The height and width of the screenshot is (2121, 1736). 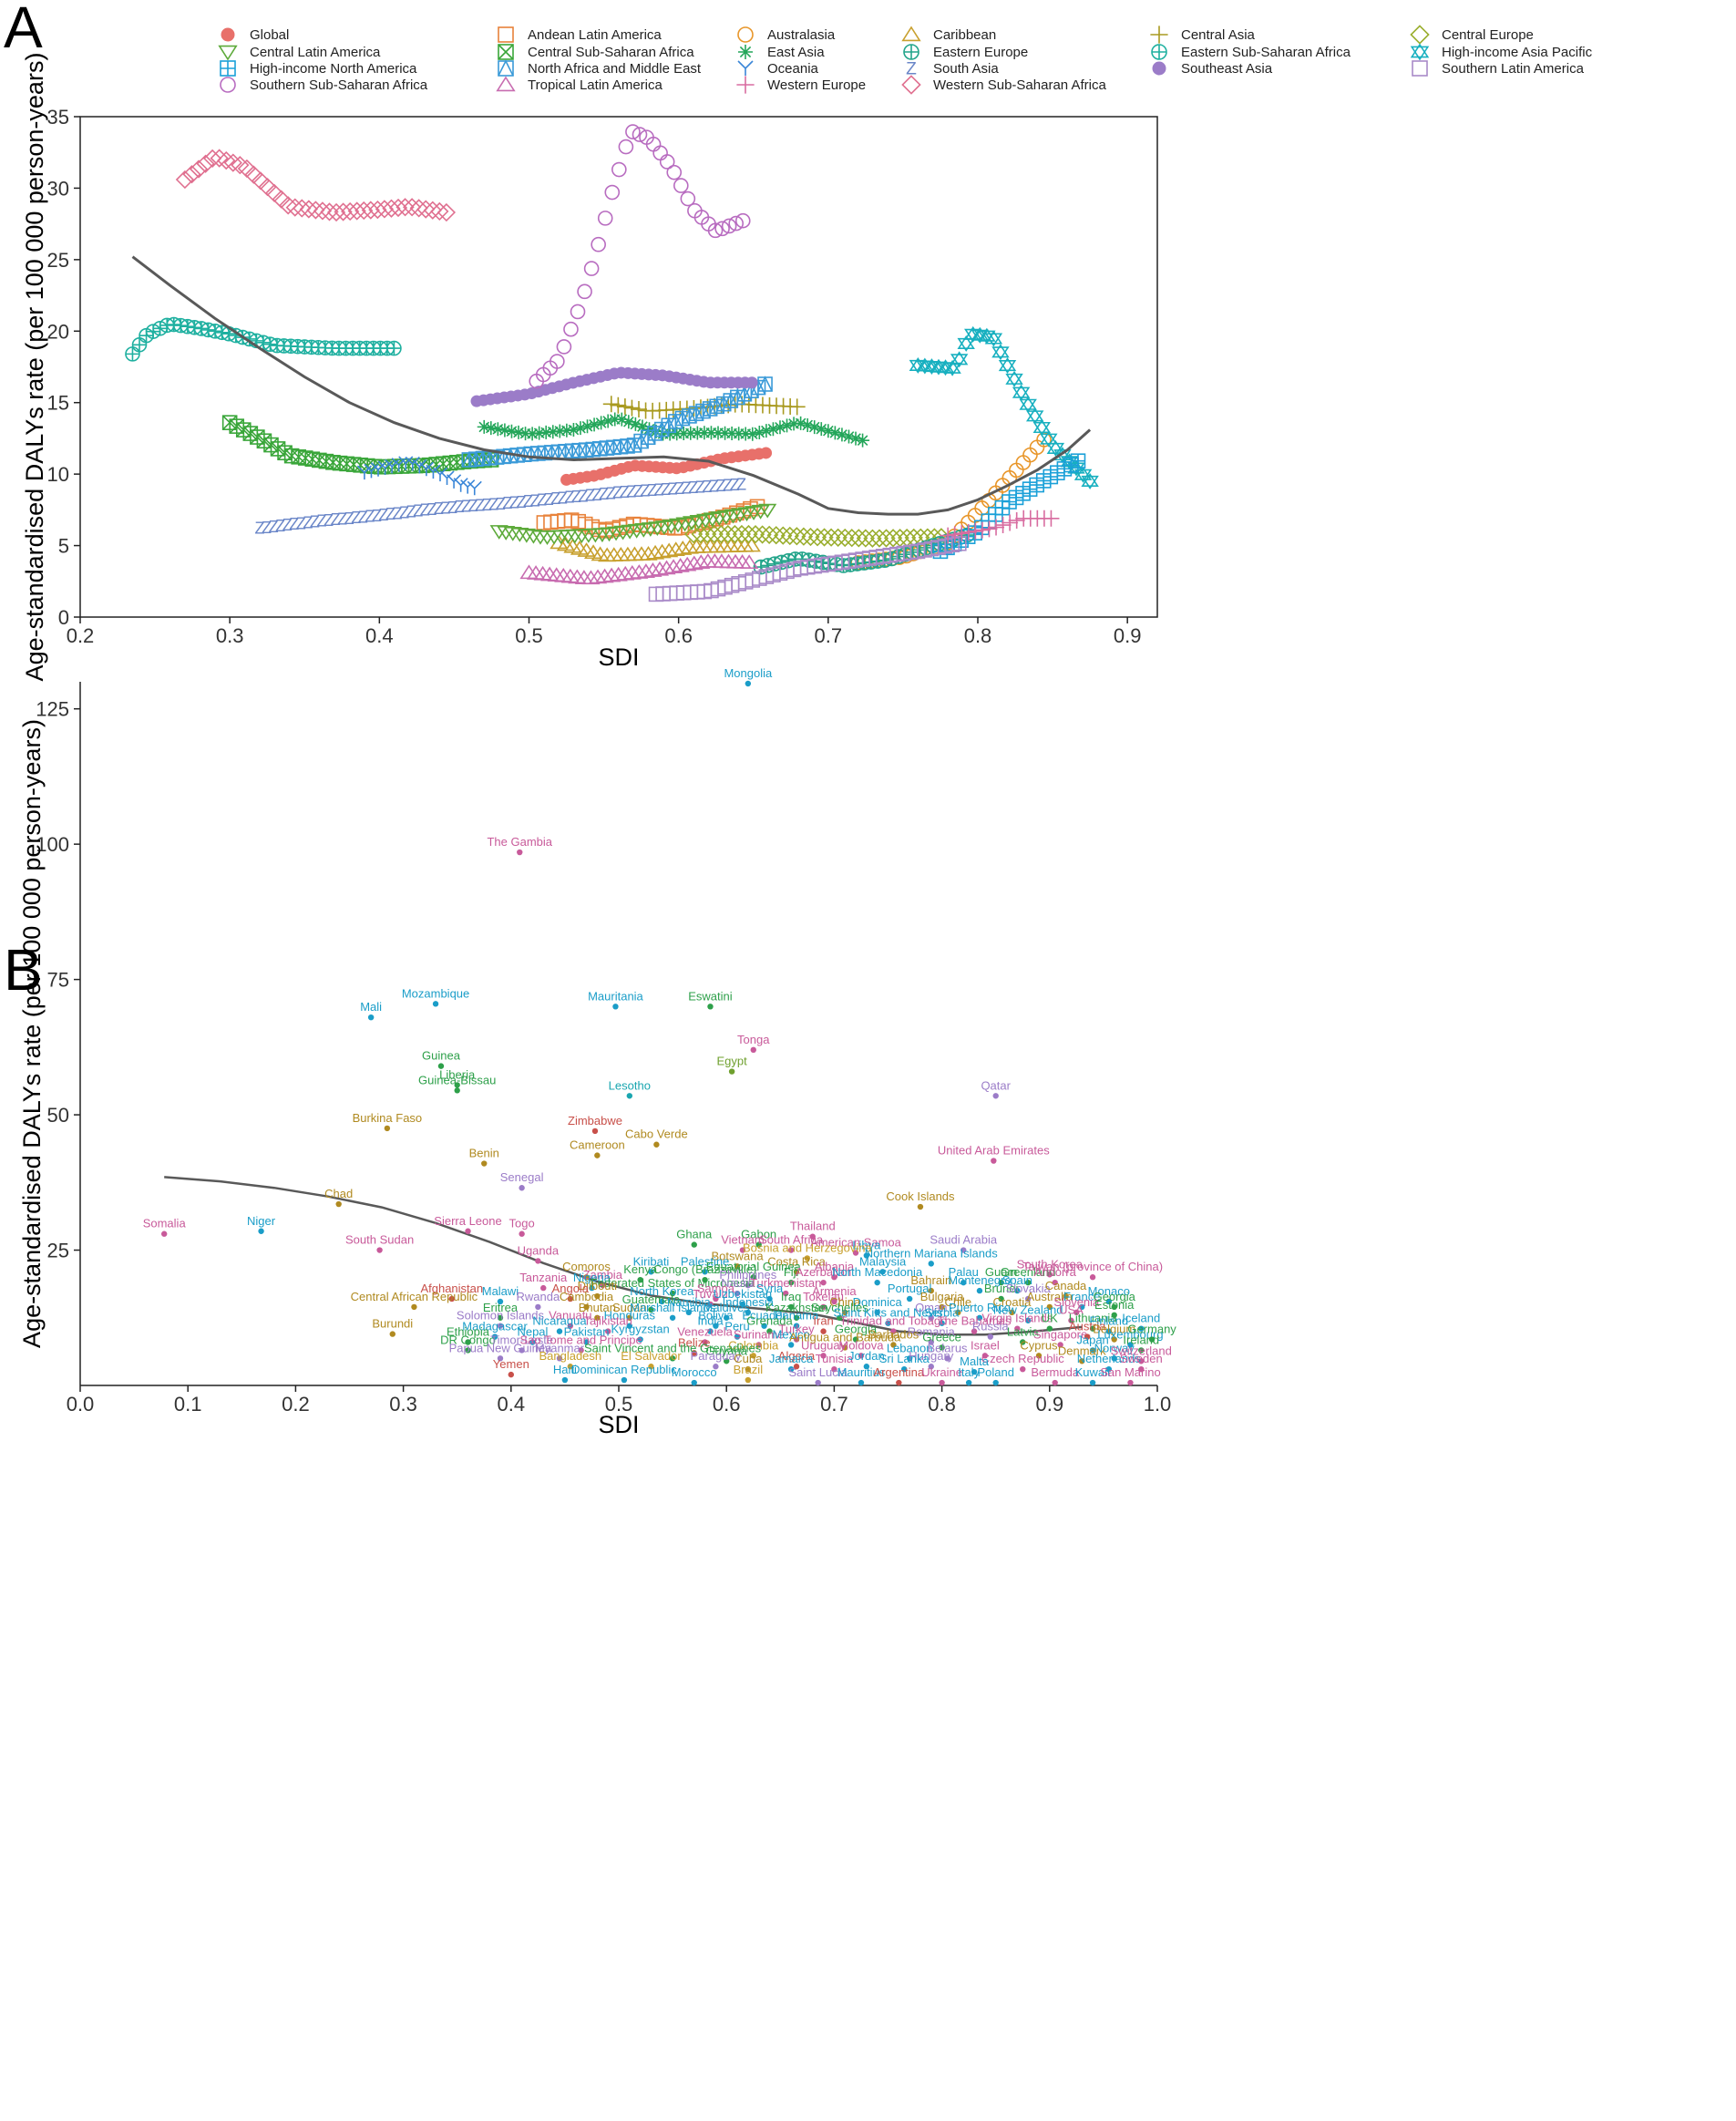 What do you see at coordinates (228, 34) in the screenshot?
I see `legend-key-global` at bounding box center [228, 34].